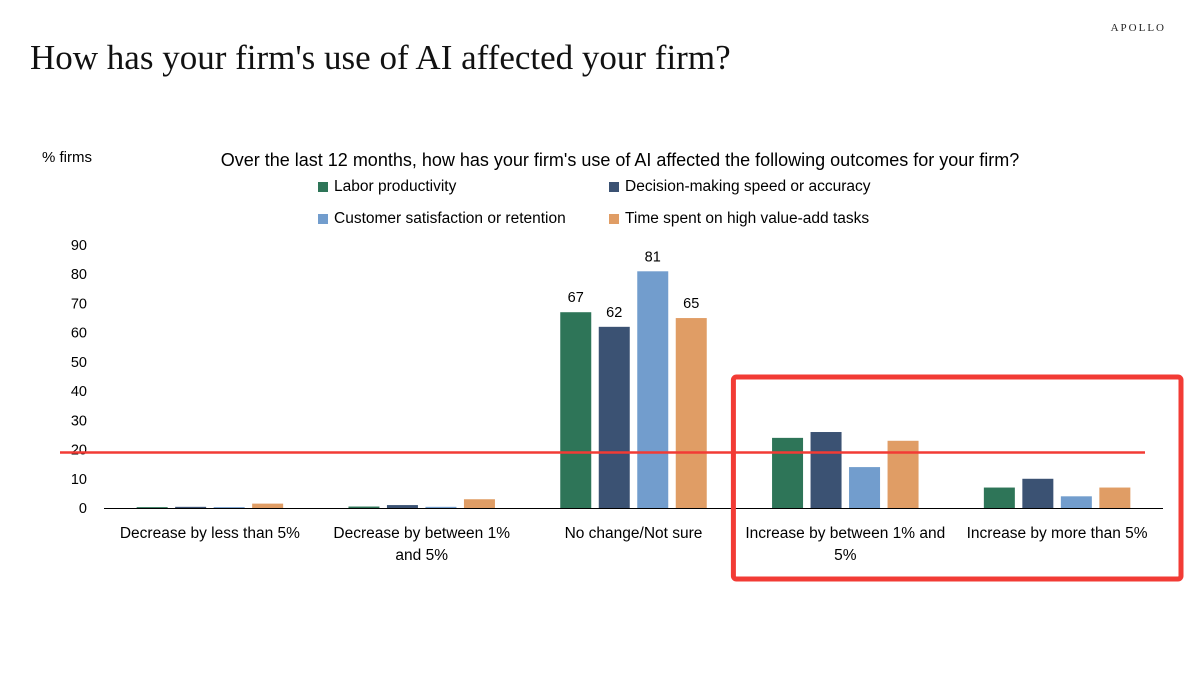 This screenshot has width=1200, height=675. What do you see at coordinates (957, 478) in the screenshot?
I see `highlight-box` at bounding box center [957, 478].